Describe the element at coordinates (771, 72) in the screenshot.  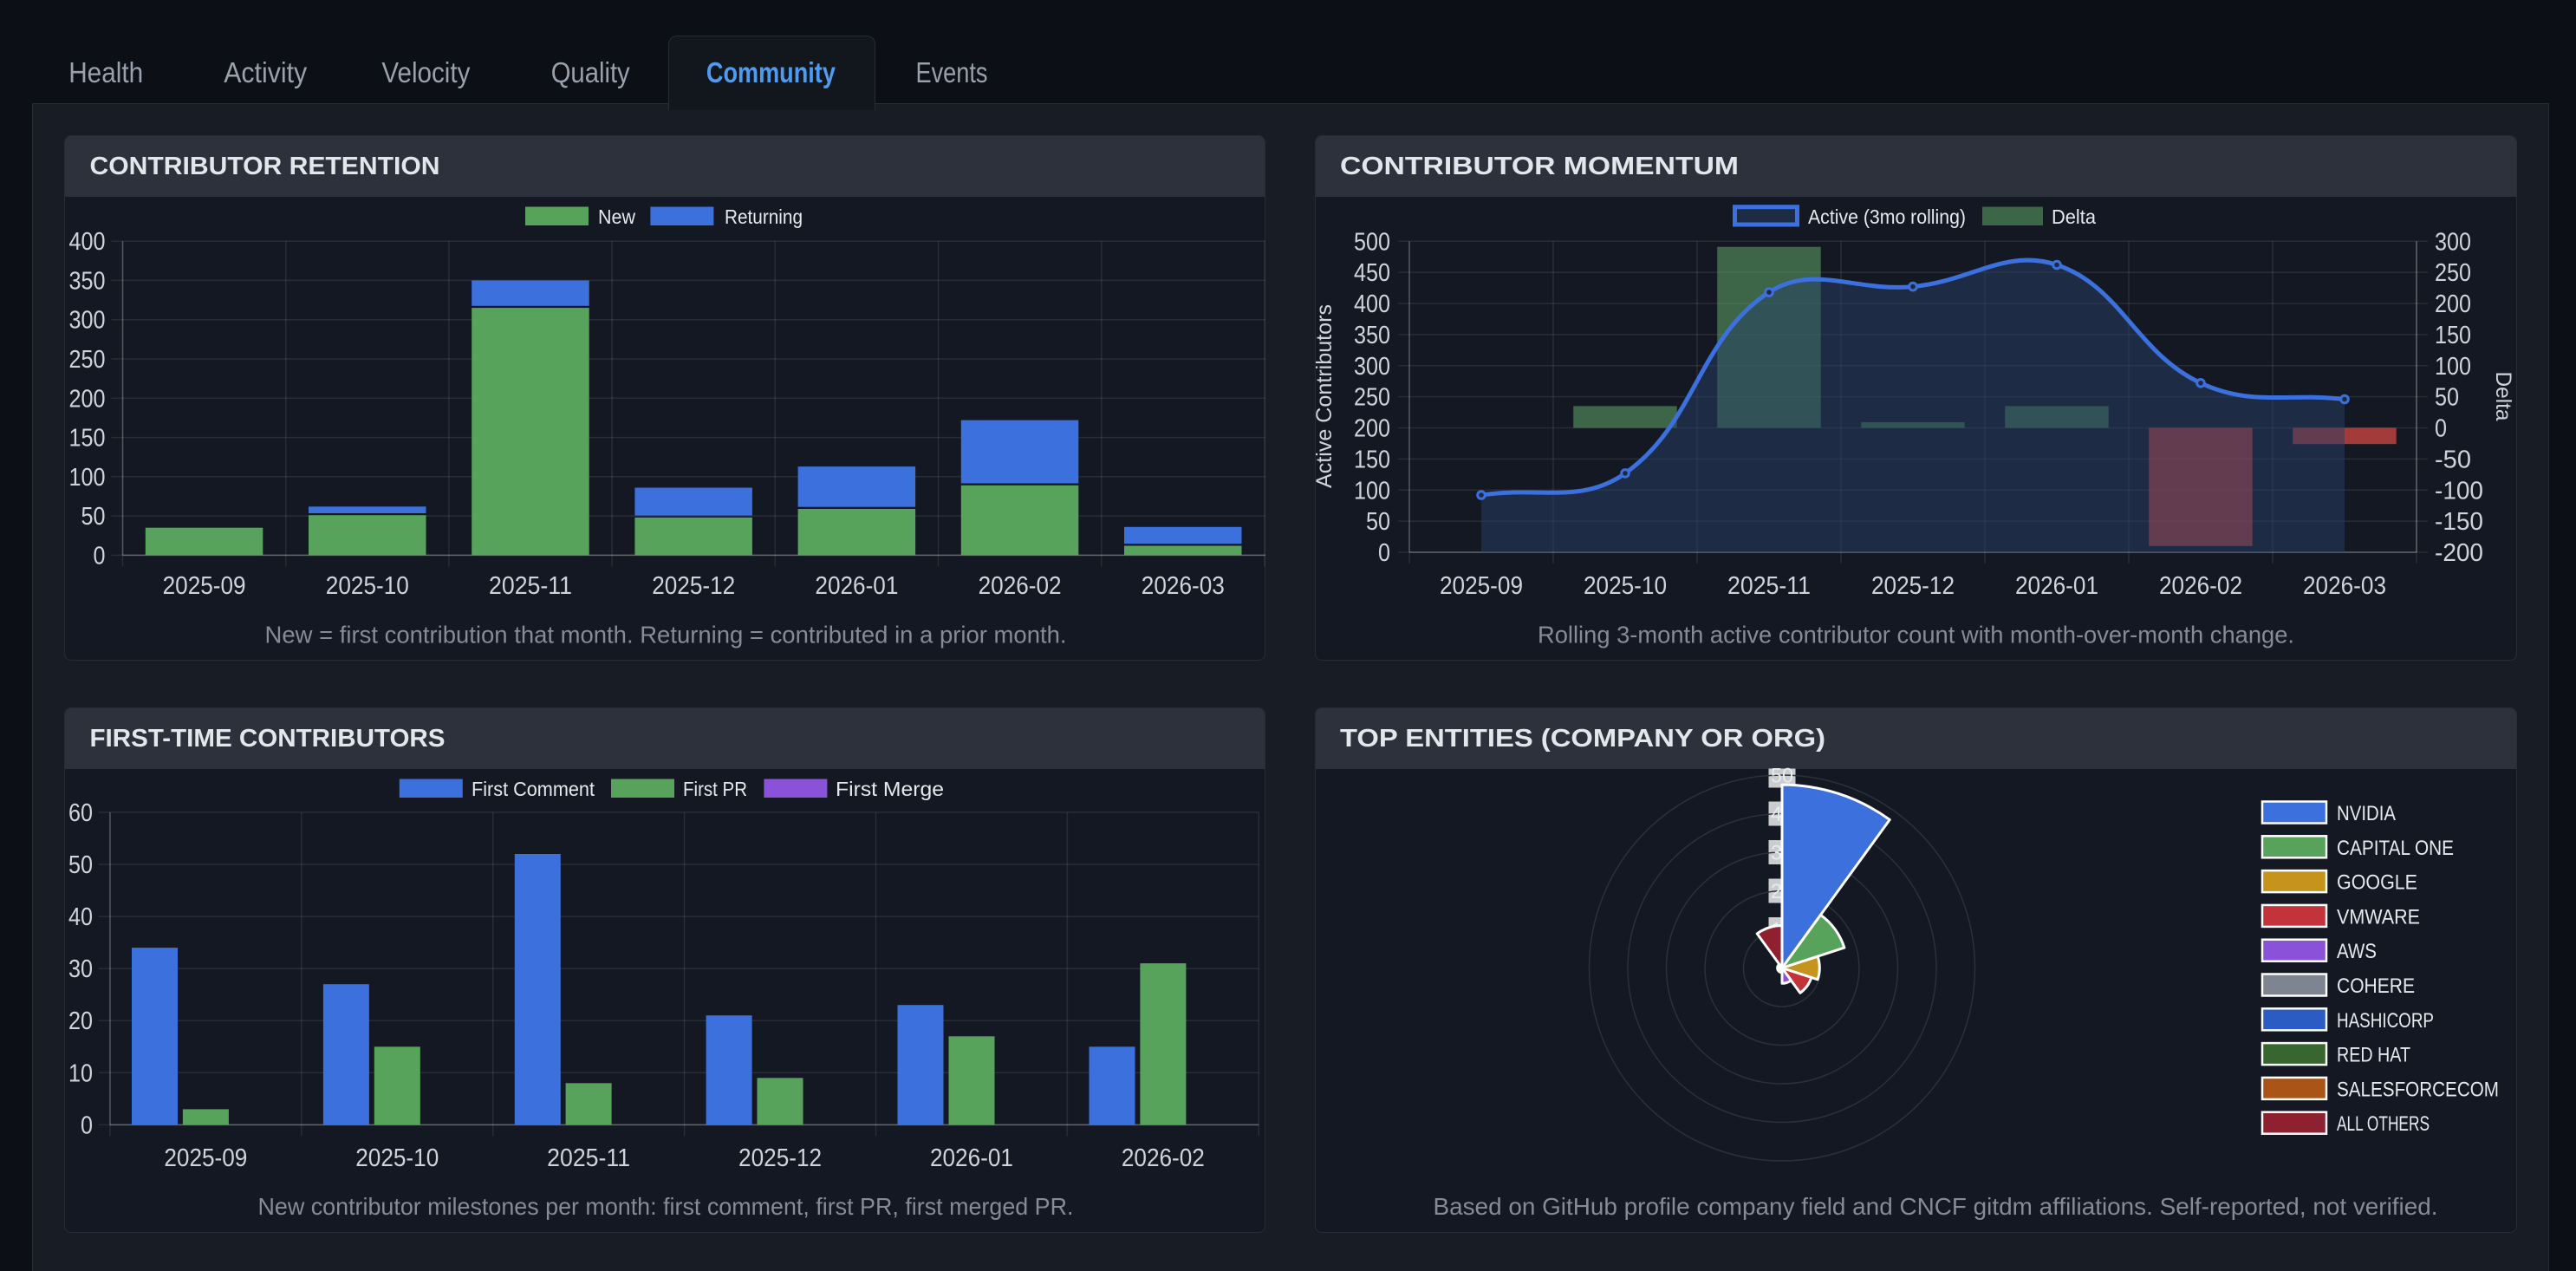
I see `svg-text: Community` at that location.